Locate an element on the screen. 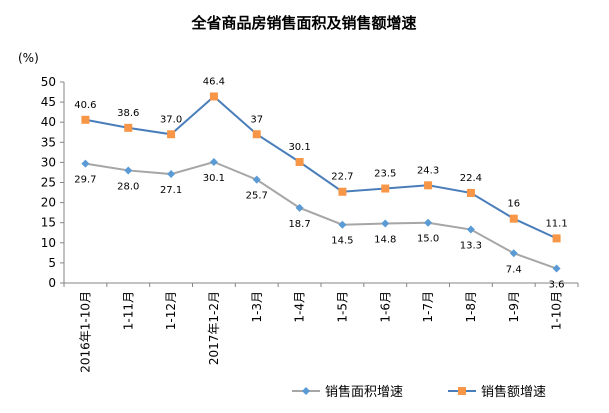  legend-label: 销售面积增速 is located at coordinates (364, 392).